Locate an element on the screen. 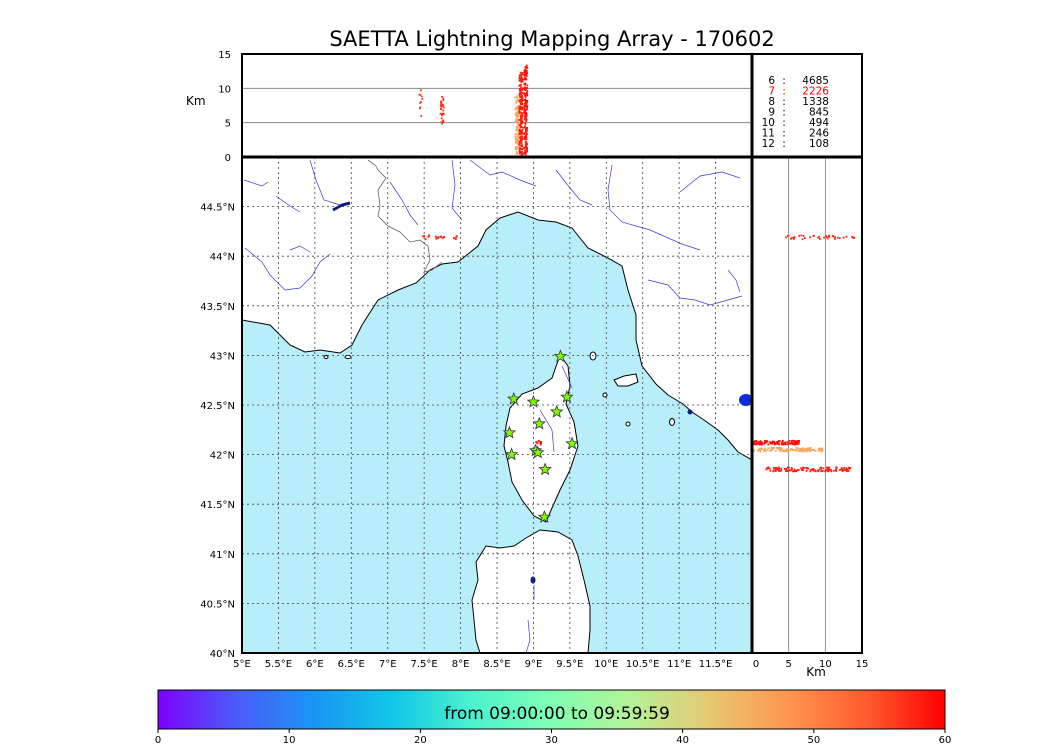  map-ytick-label: 40.5°N is located at coordinates (217, 604).